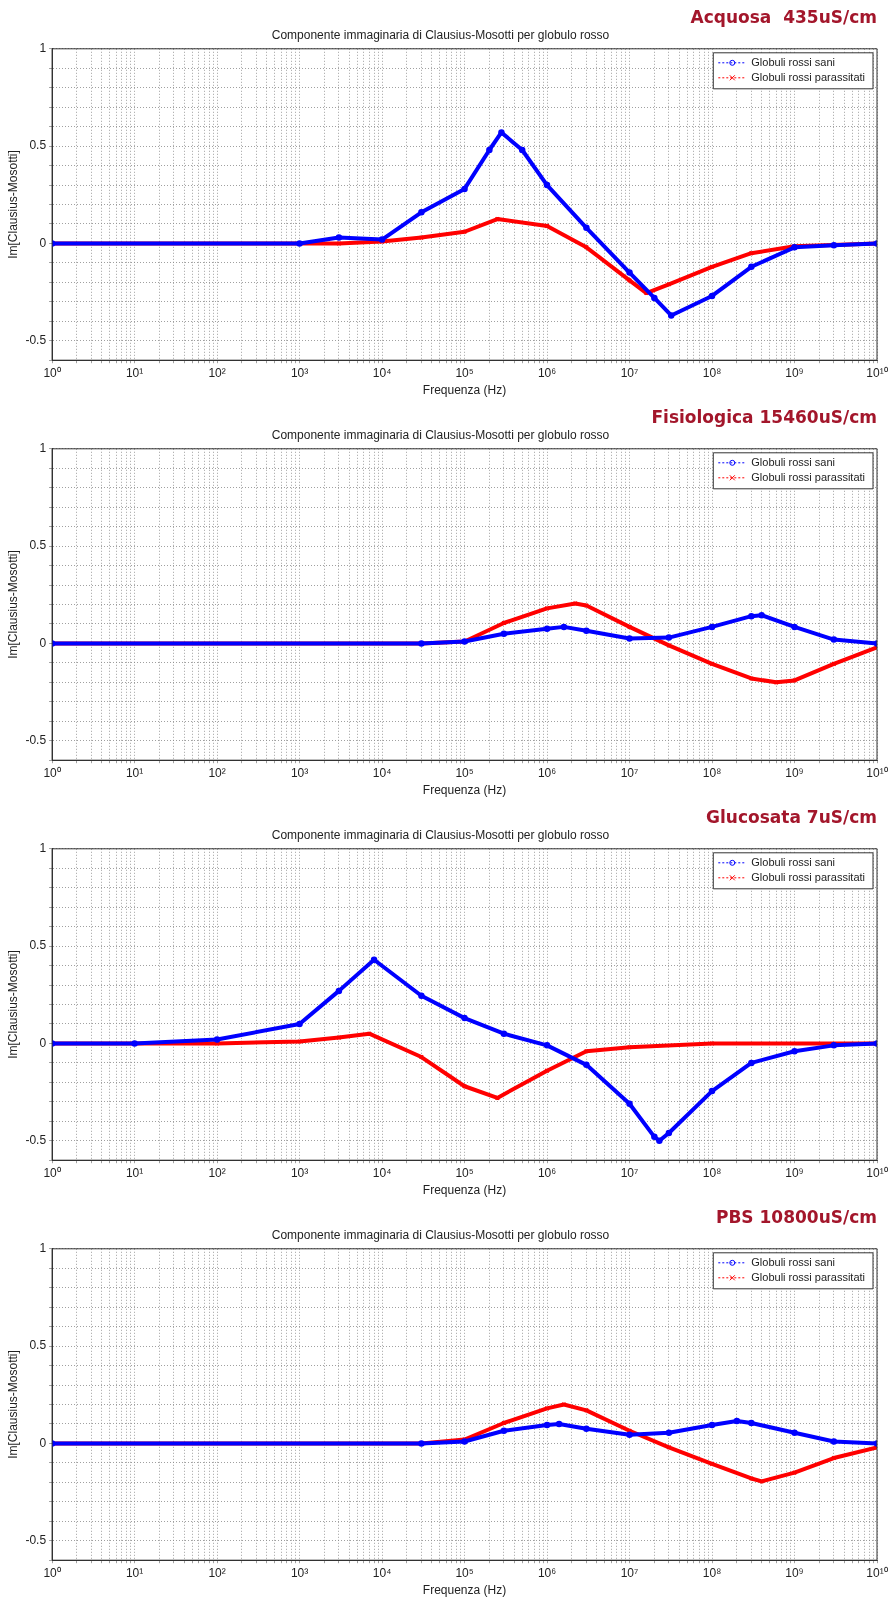 Image resolution: width=891 pixels, height=1601 pixels. What do you see at coordinates (796, 1216) in the screenshot?
I see `chart-title: PBS 10800uS/cm` at bounding box center [796, 1216].